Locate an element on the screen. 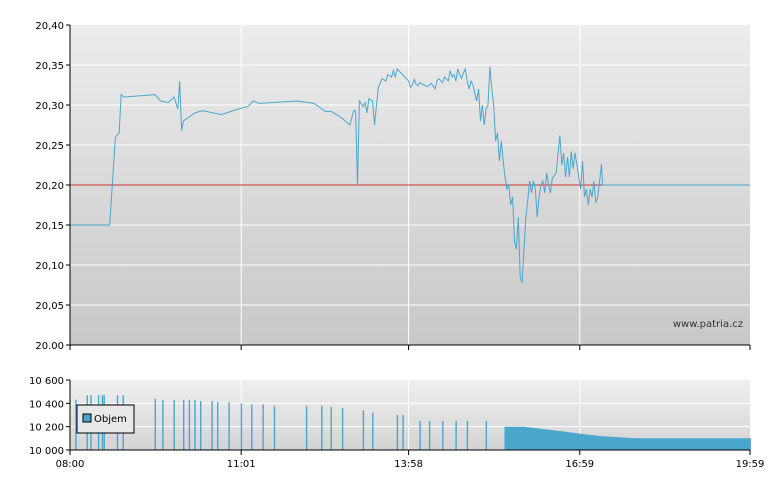 The image size is (780, 490). price-y-tick-label: 20,10 is located at coordinates (49, 266).